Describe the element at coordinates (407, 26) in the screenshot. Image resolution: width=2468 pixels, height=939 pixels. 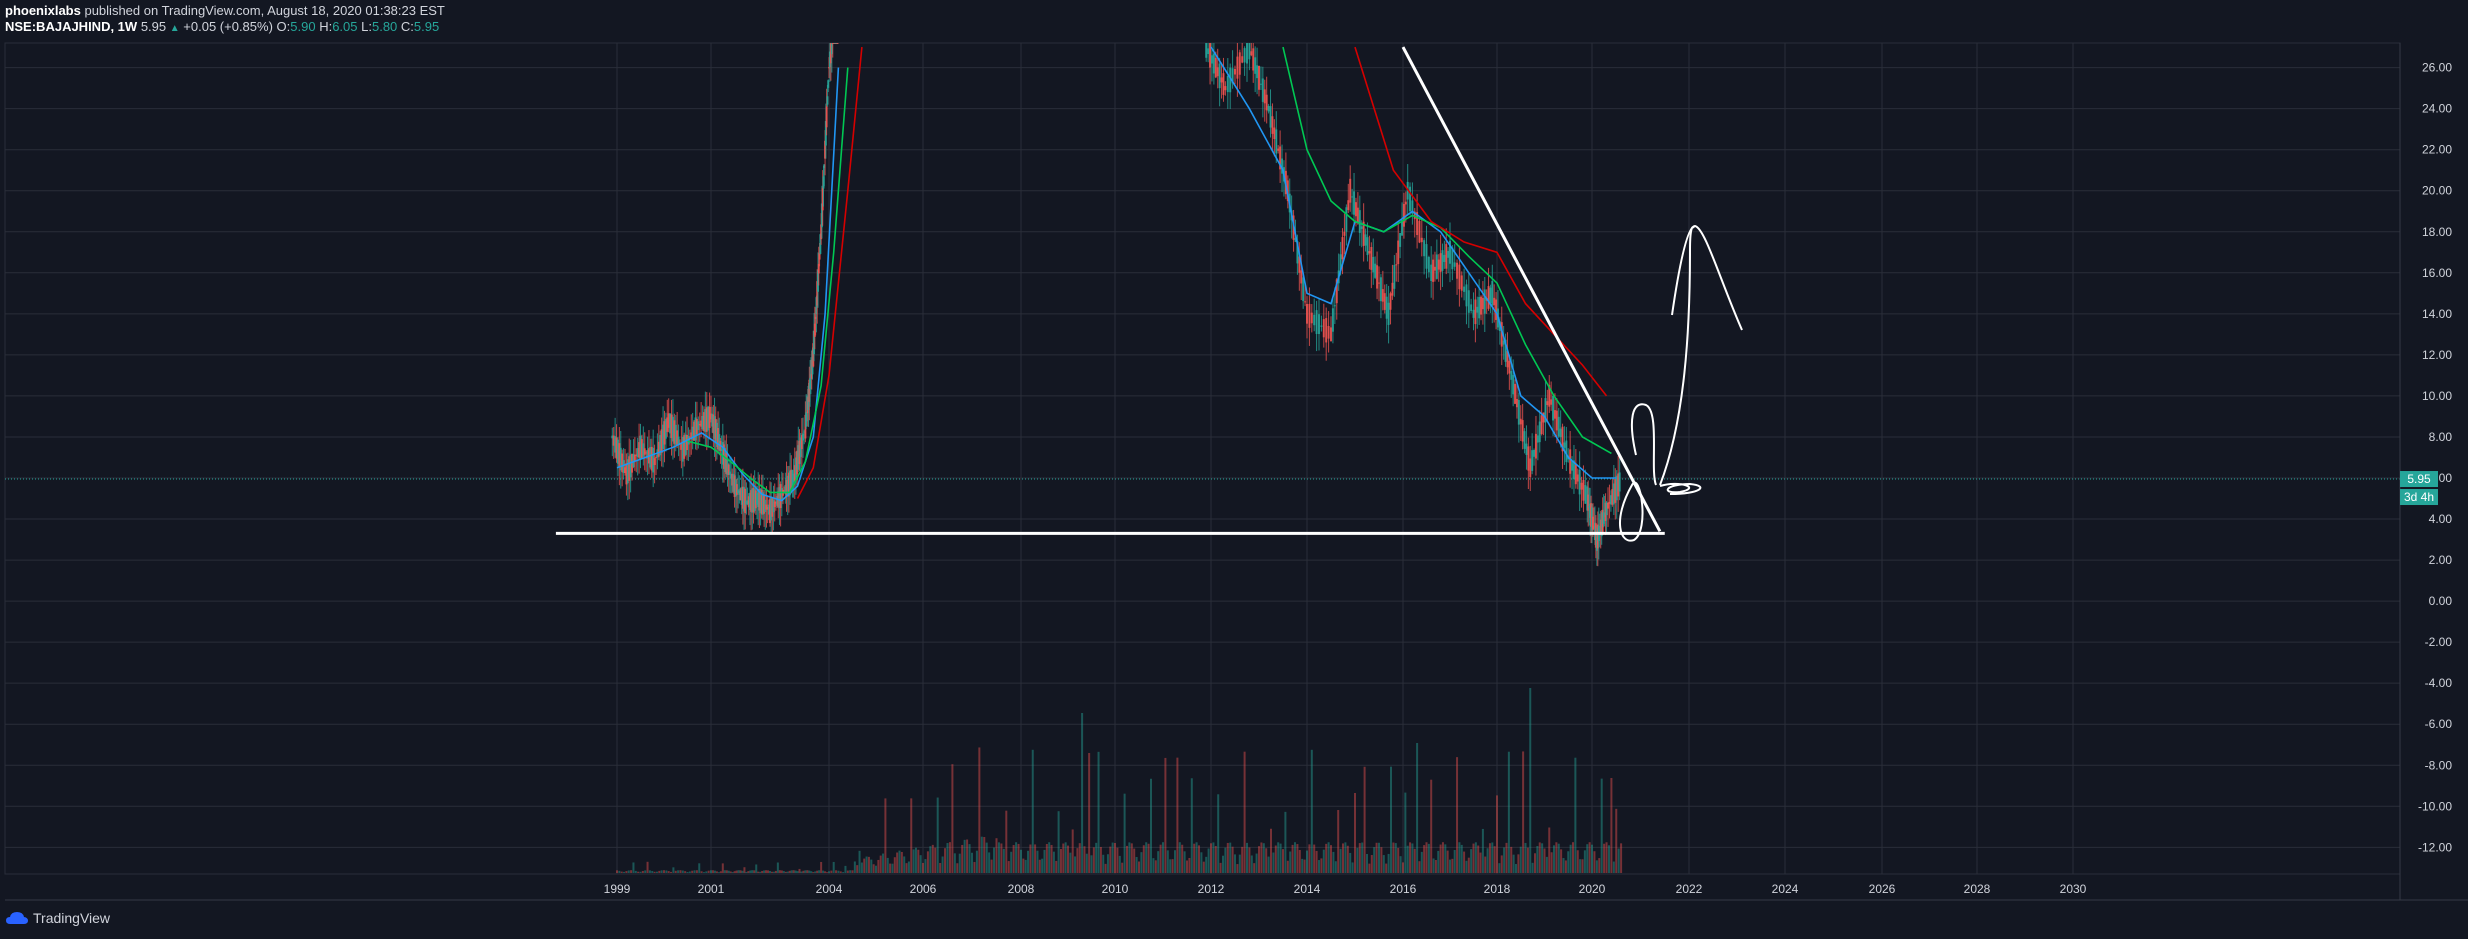
I see `close-label: C:` at that location.